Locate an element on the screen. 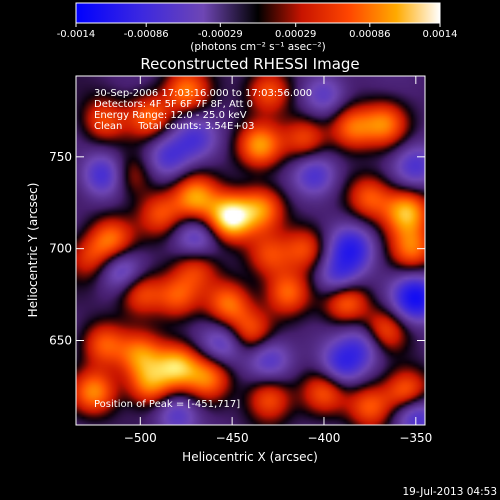 The width and height of the screenshot is (500, 500). colorbar-unit-label: (photons cm⁻² s⁻¹ asec⁻²) is located at coordinates (257, 47).